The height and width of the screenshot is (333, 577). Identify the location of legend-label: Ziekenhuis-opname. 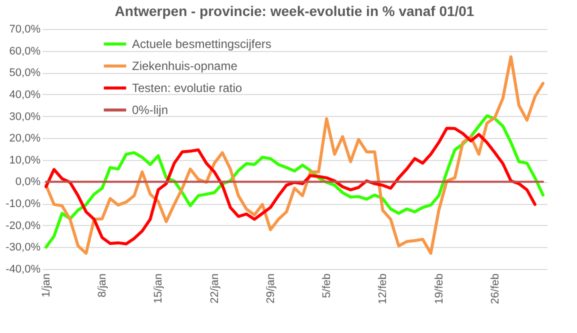
(185, 66).